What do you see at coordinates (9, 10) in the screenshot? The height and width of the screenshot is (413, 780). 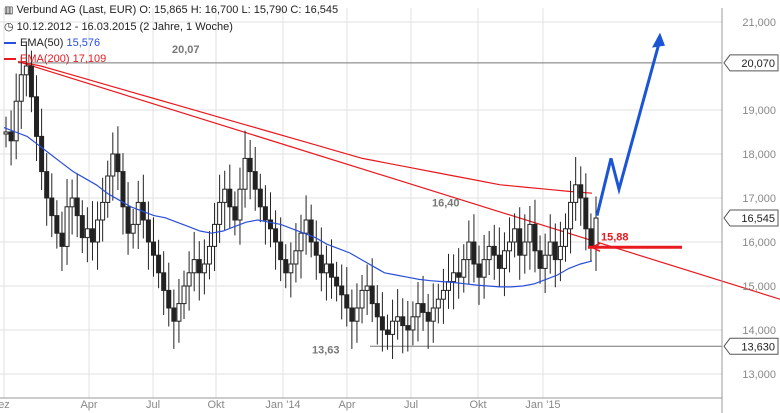 I see `chart-type-icon: ▥` at bounding box center [9, 10].